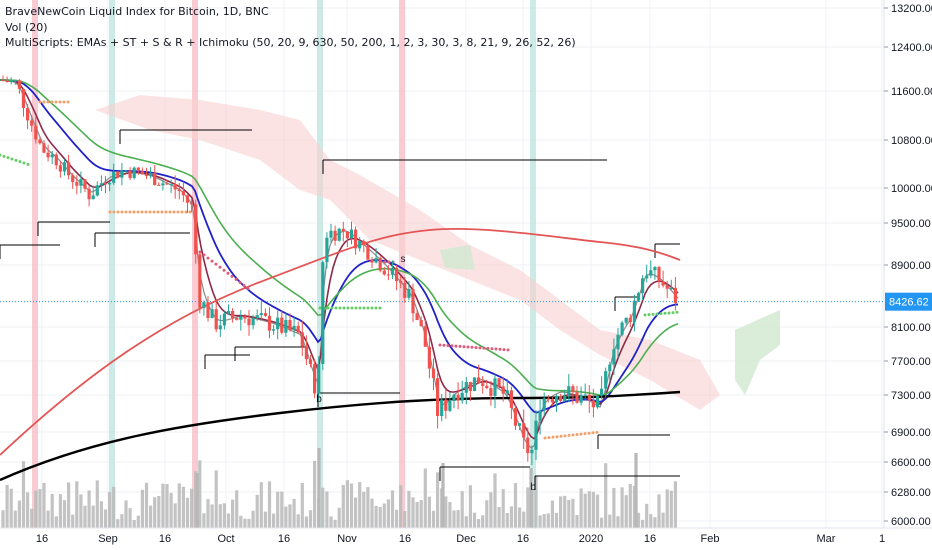 The width and height of the screenshot is (932, 550). What do you see at coordinates (911, 463) in the screenshot?
I see `price-tick-label: 6600.00` at bounding box center [911, 463].